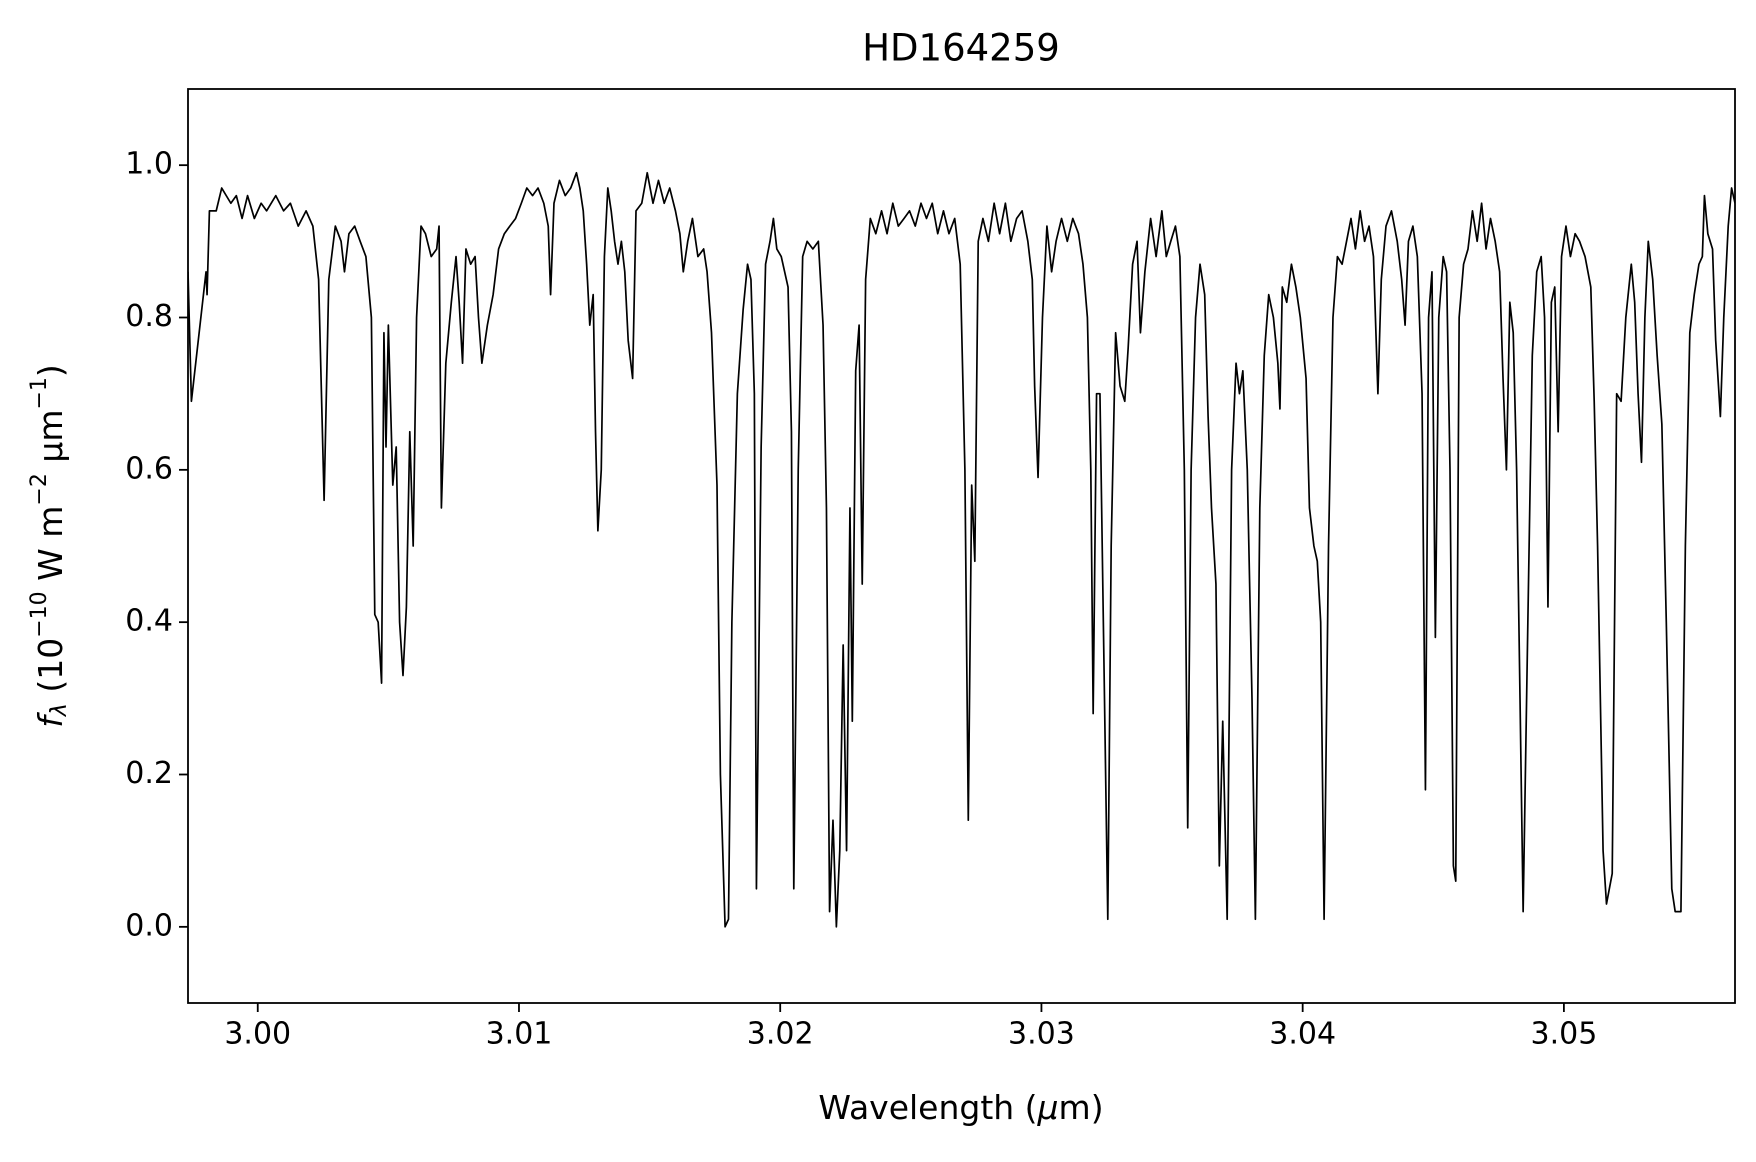  Describe the element at coordinates (780, 1034) in the screenshot. I see `x-tick-label: 3.02` at that location.